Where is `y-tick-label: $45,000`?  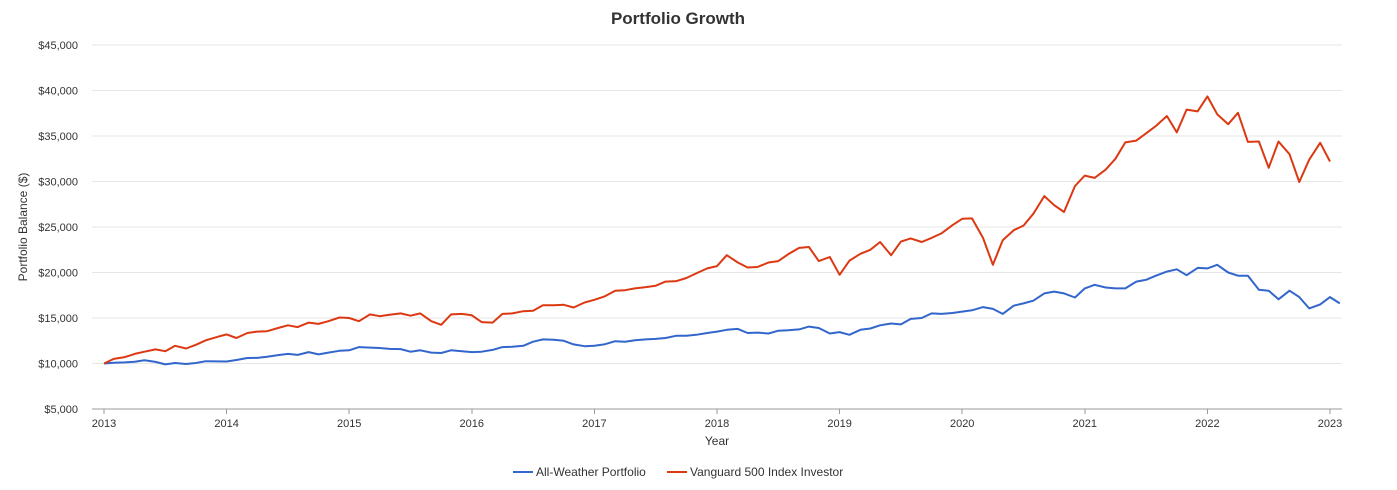 y-tick-label: $45,000 is located at coordinates (58, 46).